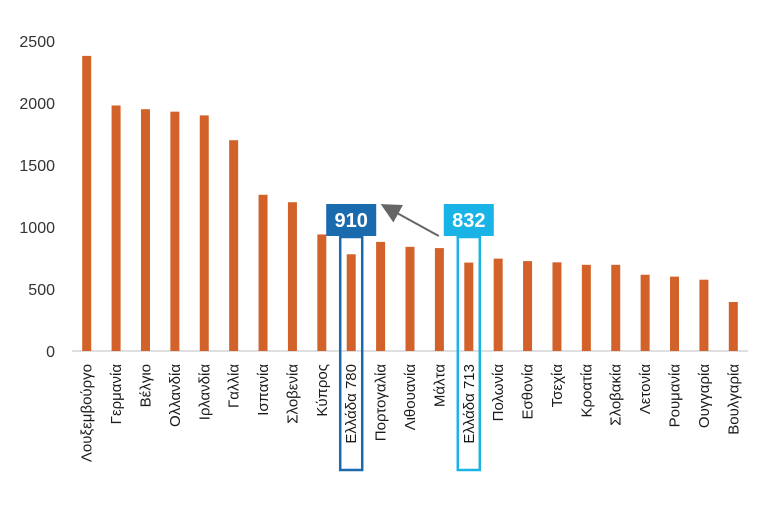 Image resolution: width=781 pixels, height=521 pixels. What do you see at coordinates (263, 390) in the screenshot?
I see `category-label: Ισπανία` at bounding box center [263, 390].